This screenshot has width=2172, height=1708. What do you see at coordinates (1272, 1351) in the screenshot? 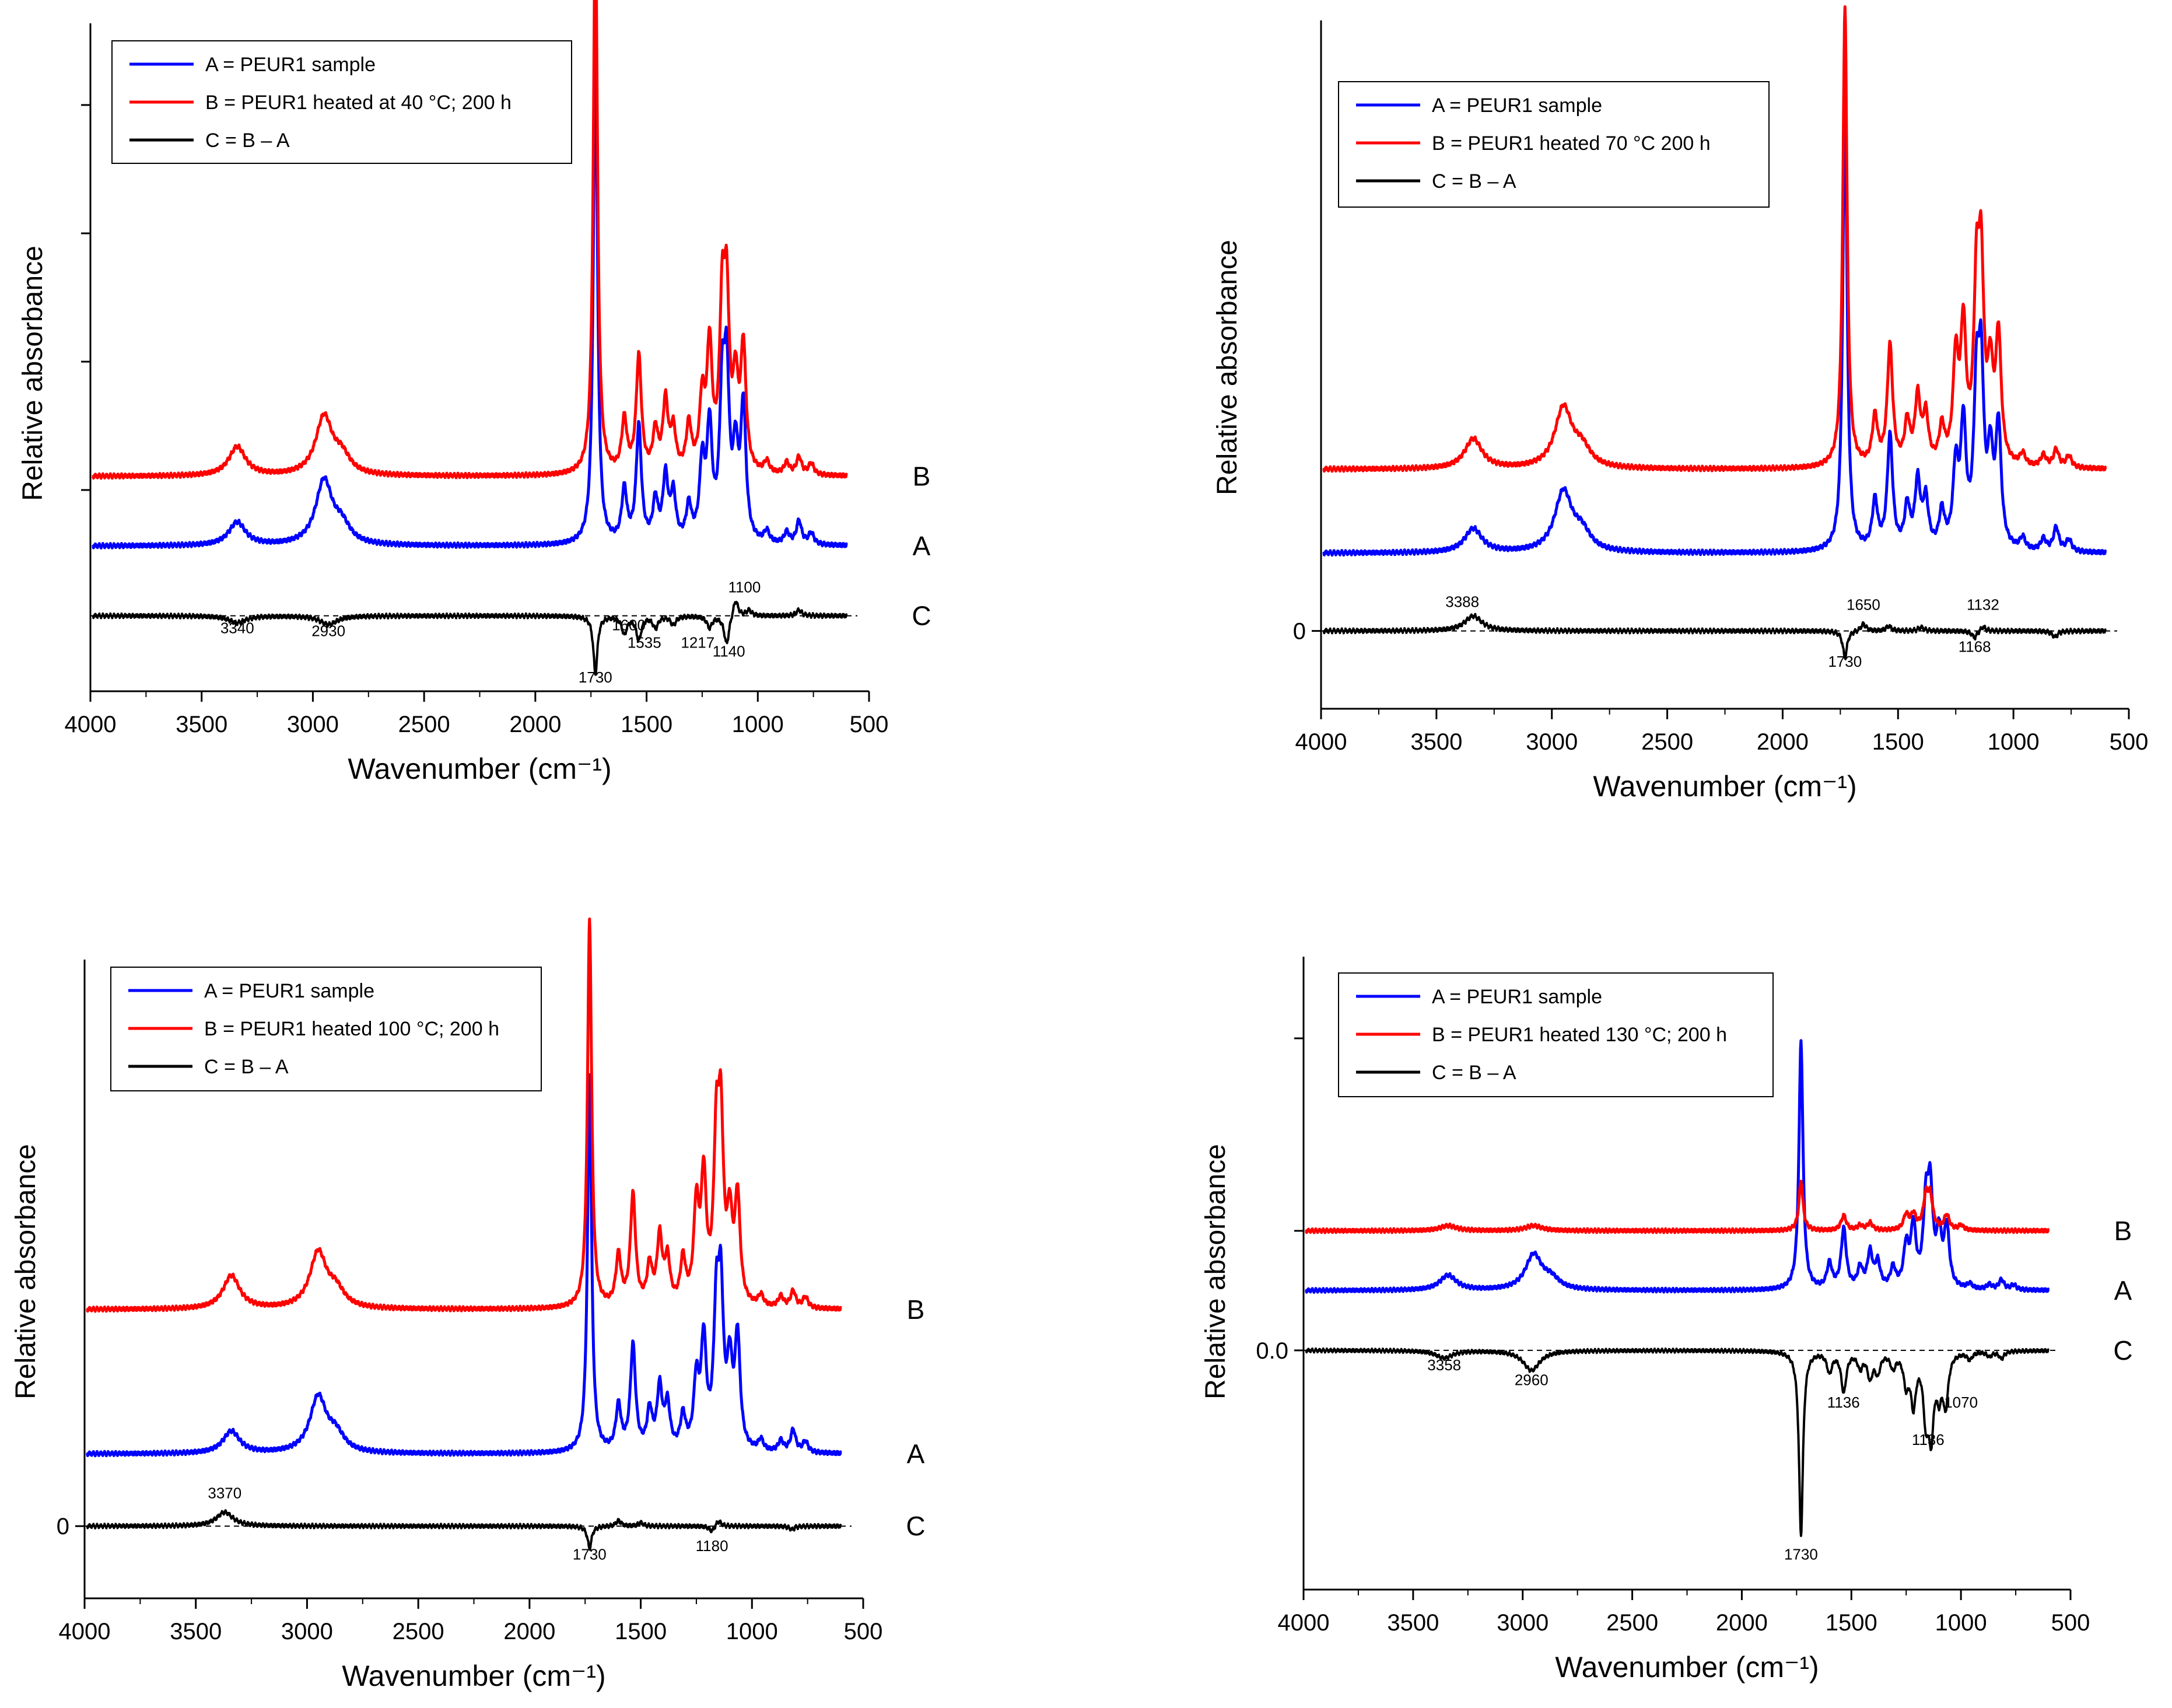
I see `zero-label: 0.0` at bounding box center [1272, 1351].